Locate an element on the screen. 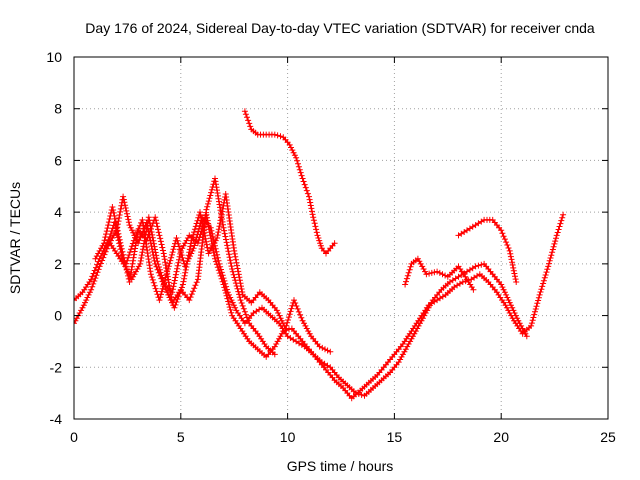  y-tick-label-4: 4 is located at coordinates (58, 212).